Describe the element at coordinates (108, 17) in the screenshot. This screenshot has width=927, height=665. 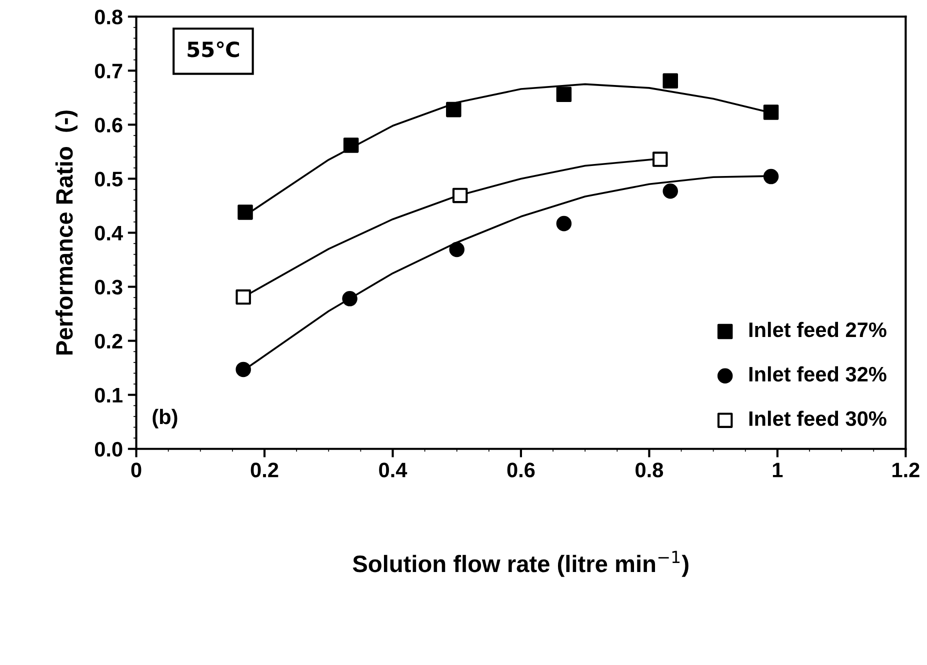
I see `y-tick-label: 0.8` at that location.